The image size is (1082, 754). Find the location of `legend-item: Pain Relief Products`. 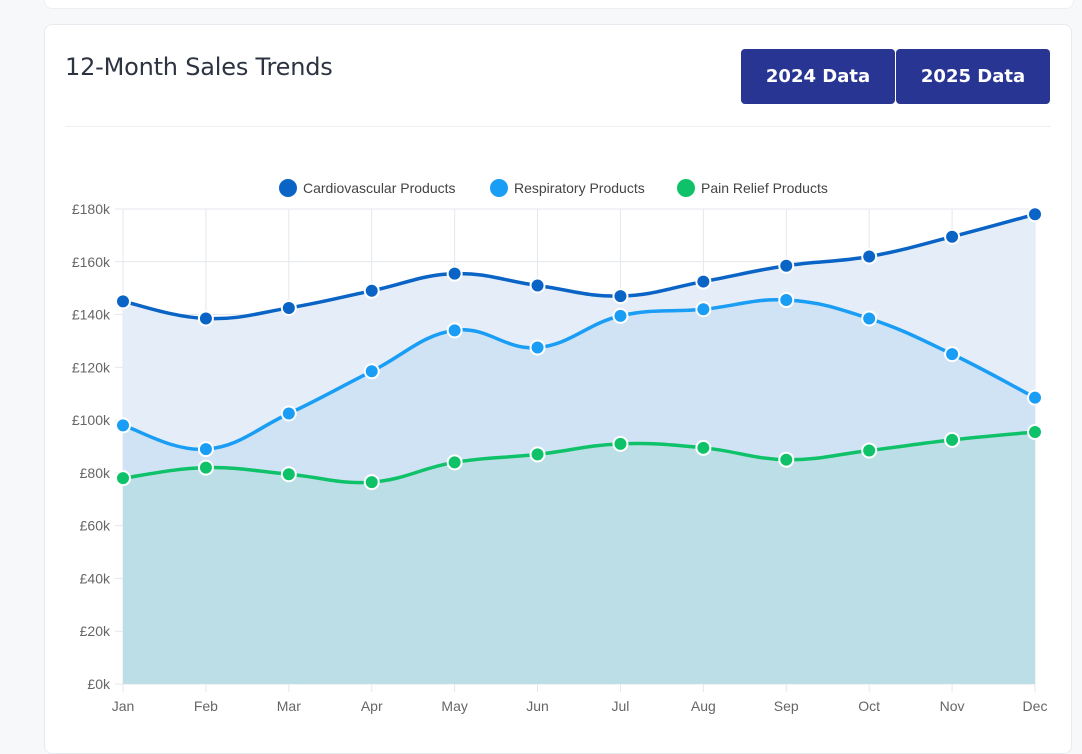

legend-item: Pain Relief Products is located at coordinates (752, 188).